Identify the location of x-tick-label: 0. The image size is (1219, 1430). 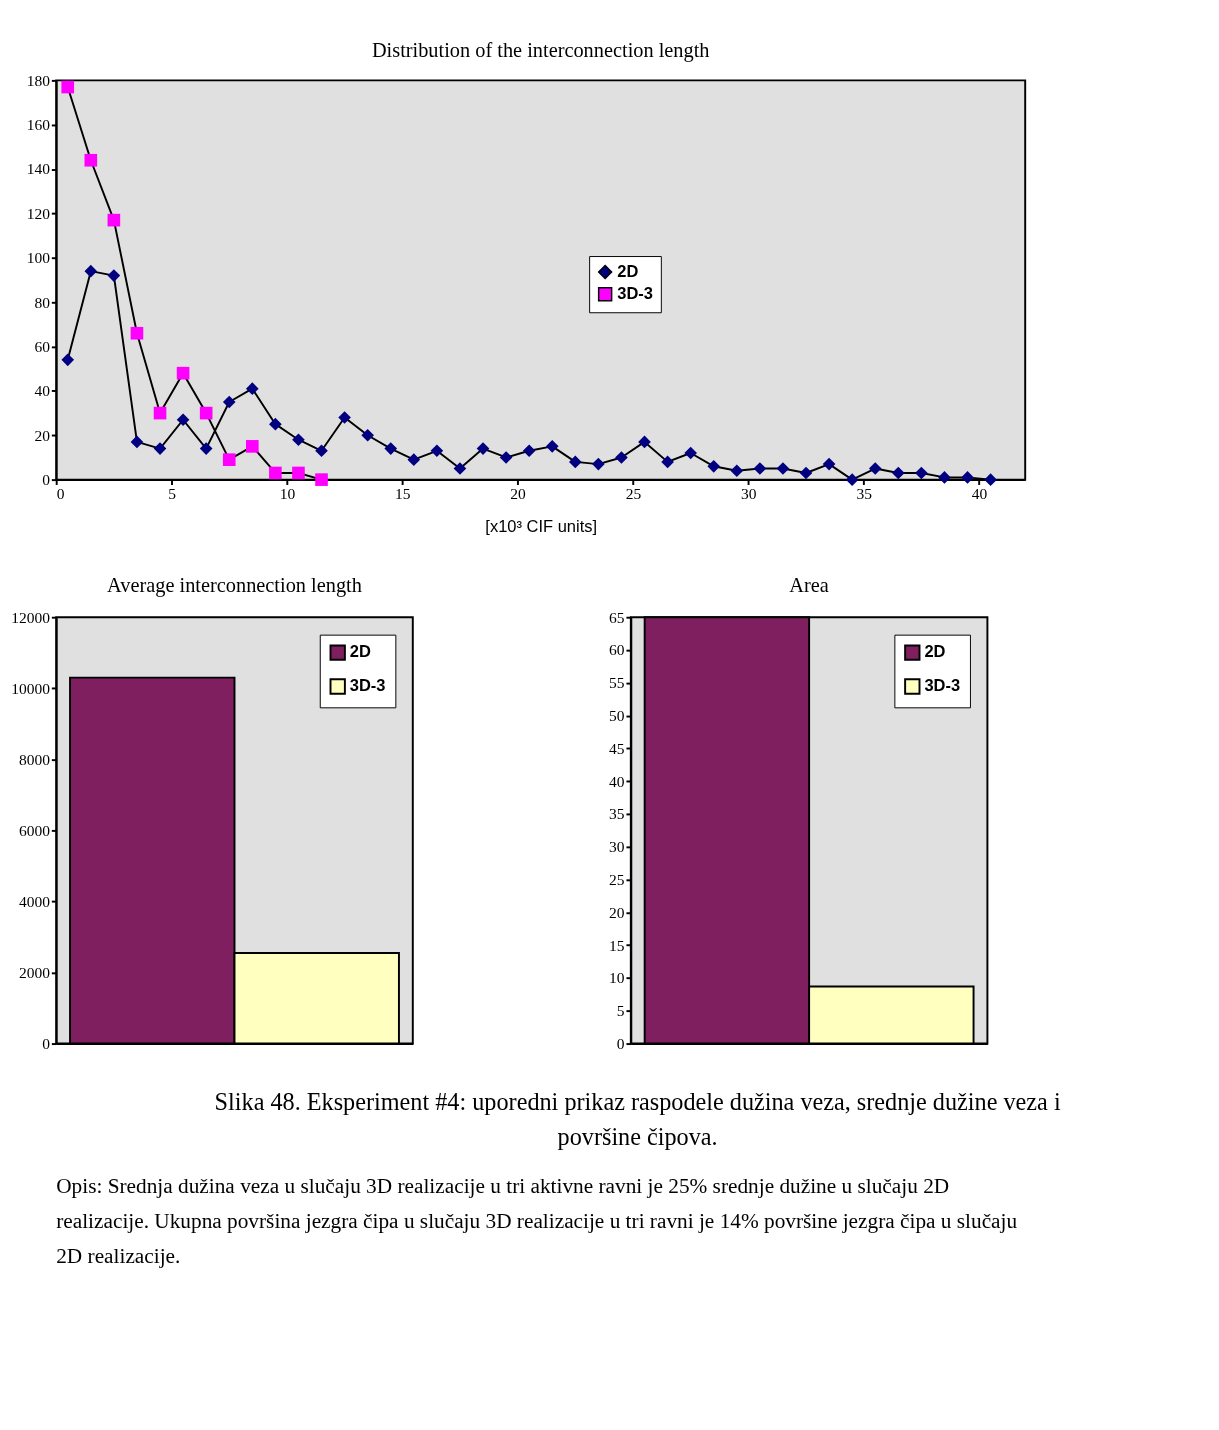
(60, 494).